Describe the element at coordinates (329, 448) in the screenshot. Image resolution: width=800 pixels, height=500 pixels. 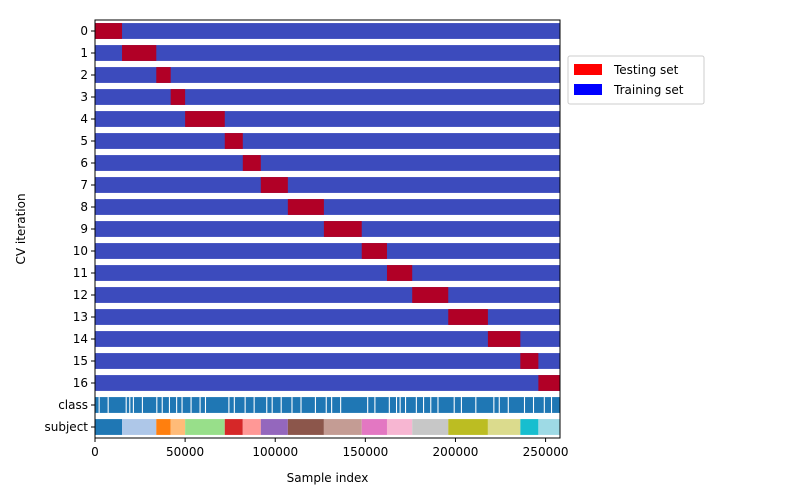
I see `x-ticks: 0 50000 100000 150000 200000 250000` at that location.